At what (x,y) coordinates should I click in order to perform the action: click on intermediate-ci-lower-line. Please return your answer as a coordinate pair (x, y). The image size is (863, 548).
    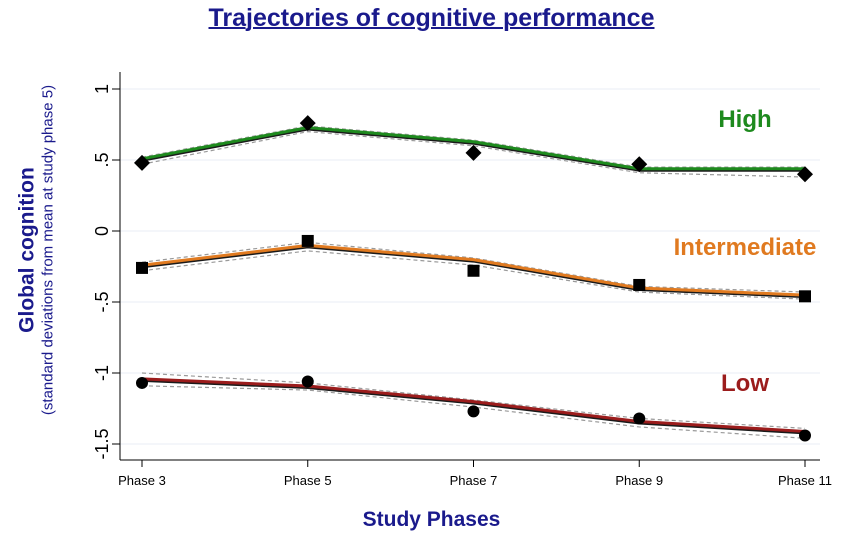
    Looking at the image, I should click on (473, 275).